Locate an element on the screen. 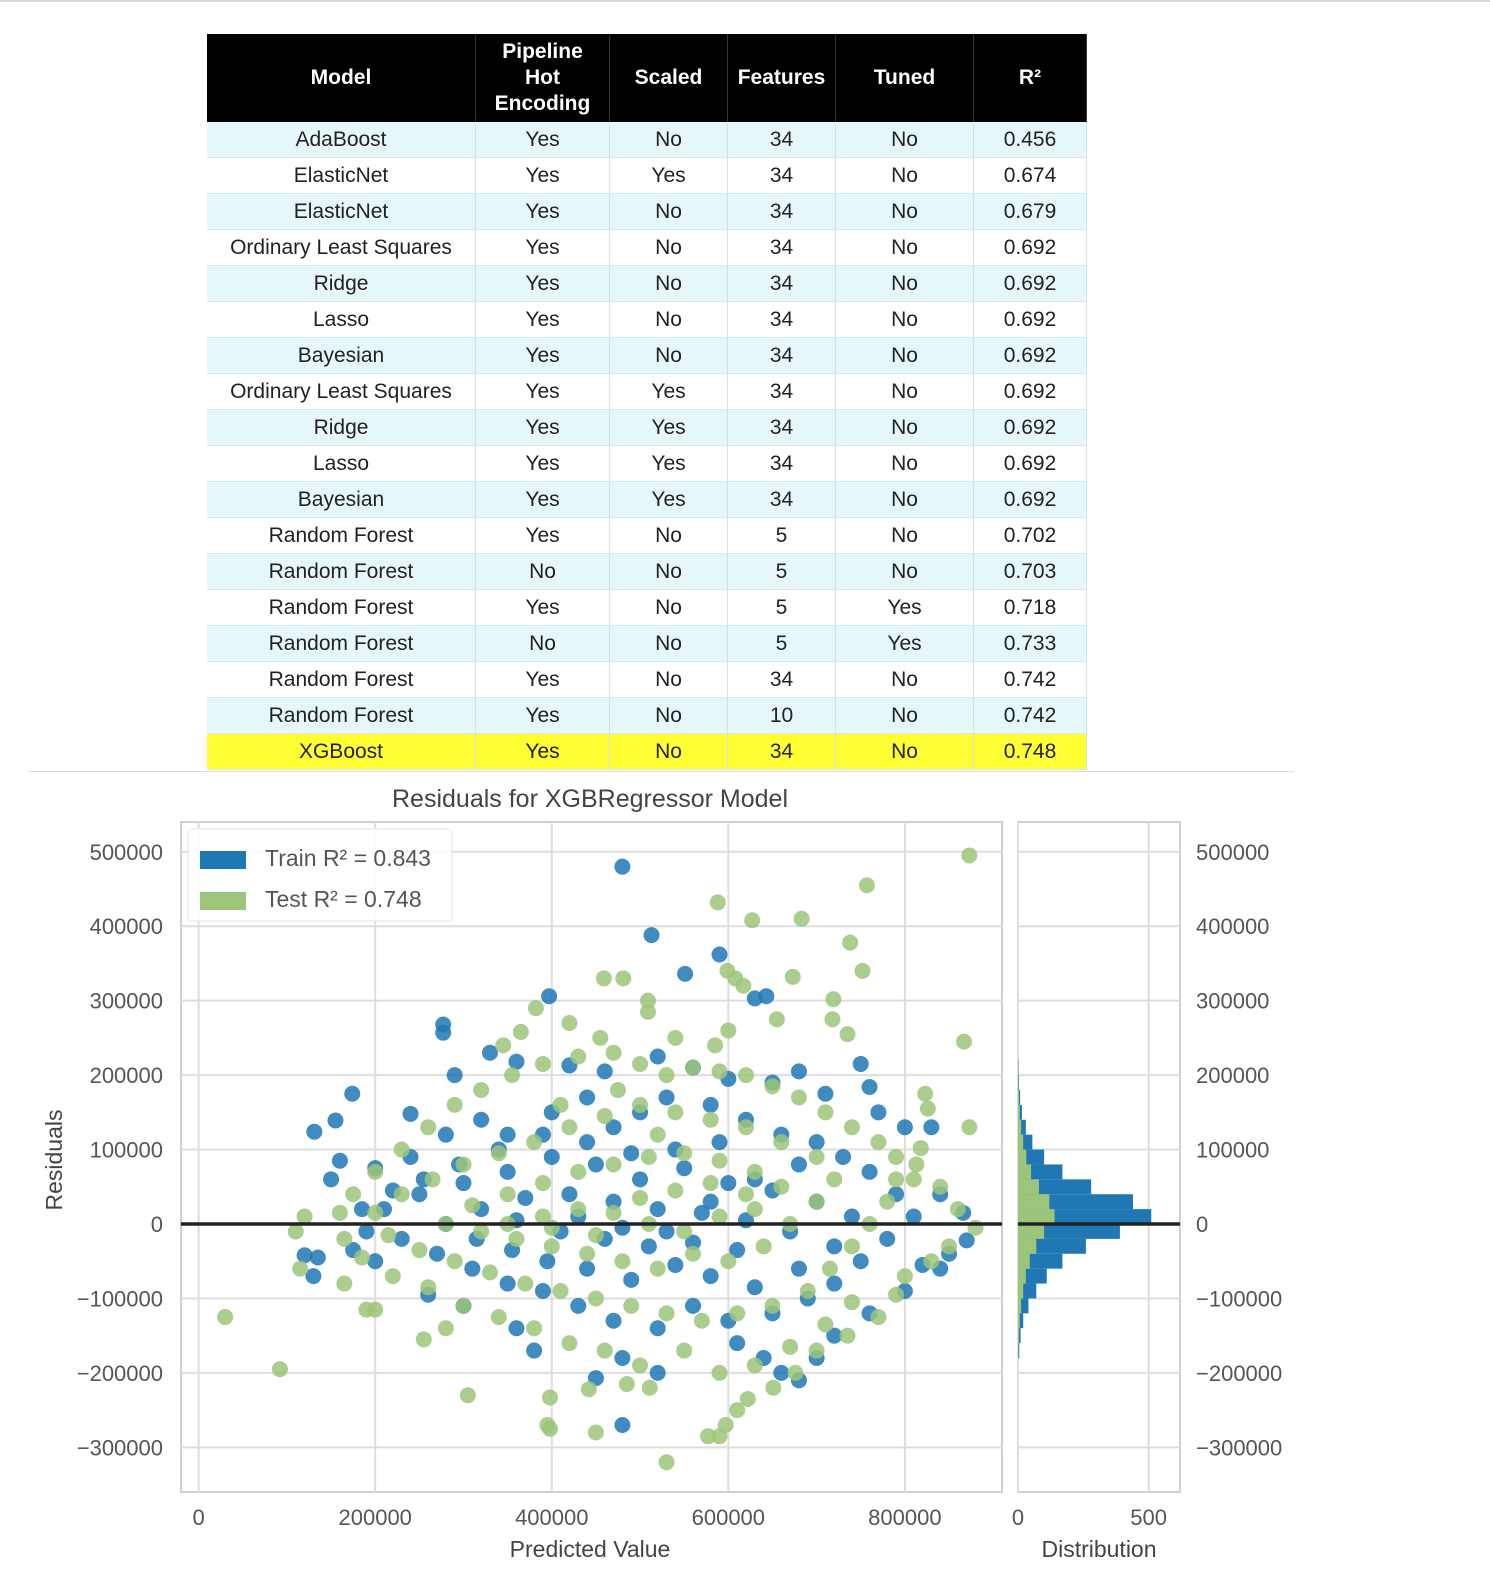 The image size is (1490, 1581). y-axis-label: Residuals is located at coordinates (54, 1160).